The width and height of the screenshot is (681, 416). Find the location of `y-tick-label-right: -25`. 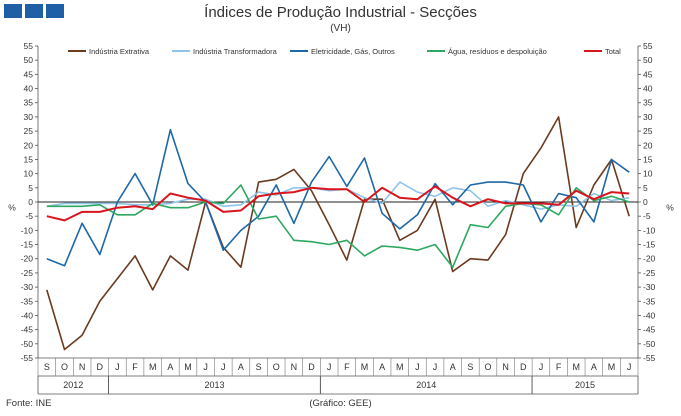

y-tick-label-right: -25 is located at coordinates (649, 273).